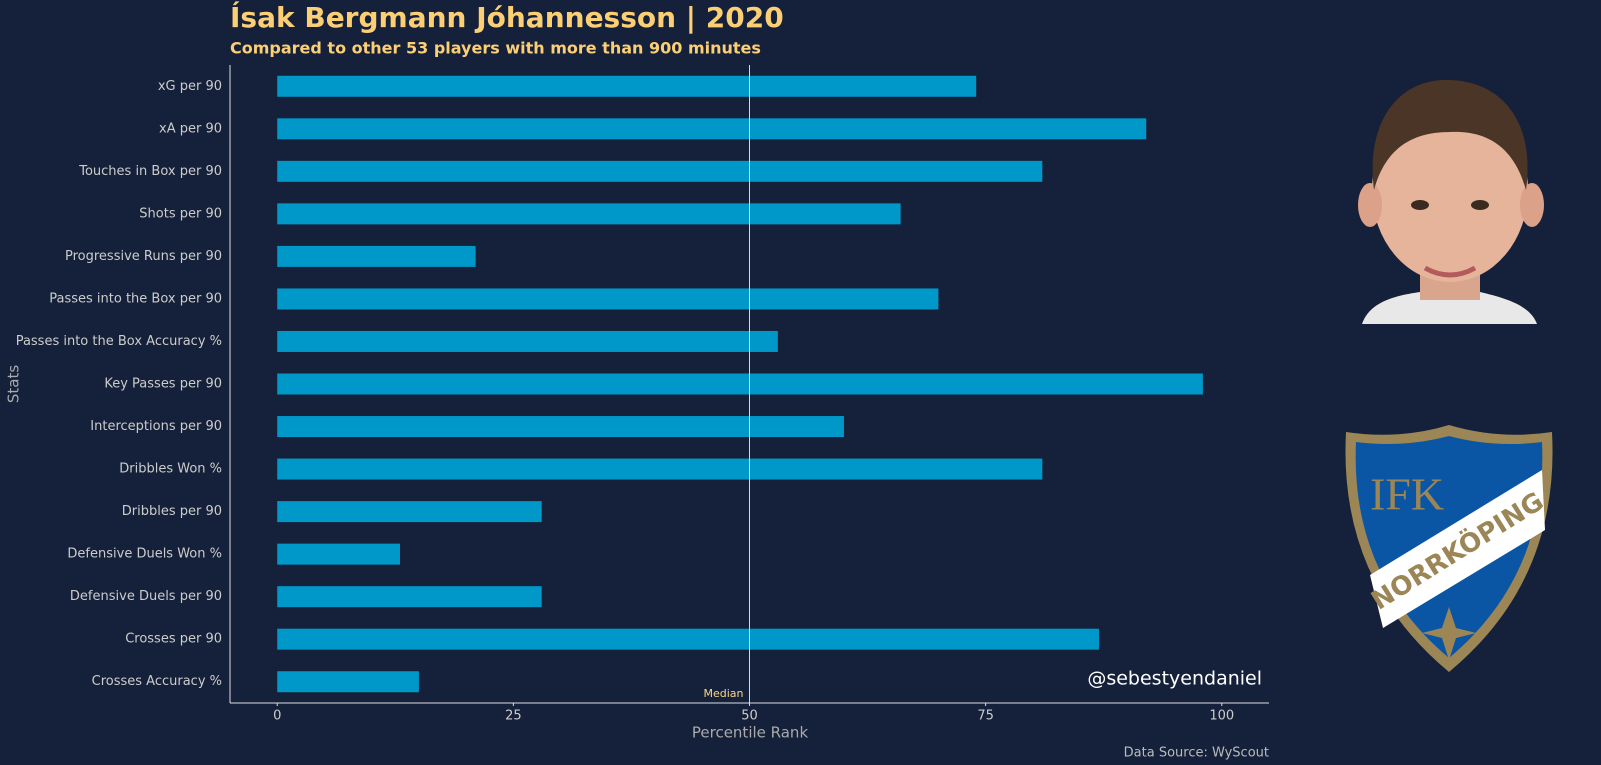 This screenshot has width=1601, height=765. What do you see at coordinates (277, 716) in the screenshot?
I see `x-tick-label: 0` at bounding box center [277, 716].